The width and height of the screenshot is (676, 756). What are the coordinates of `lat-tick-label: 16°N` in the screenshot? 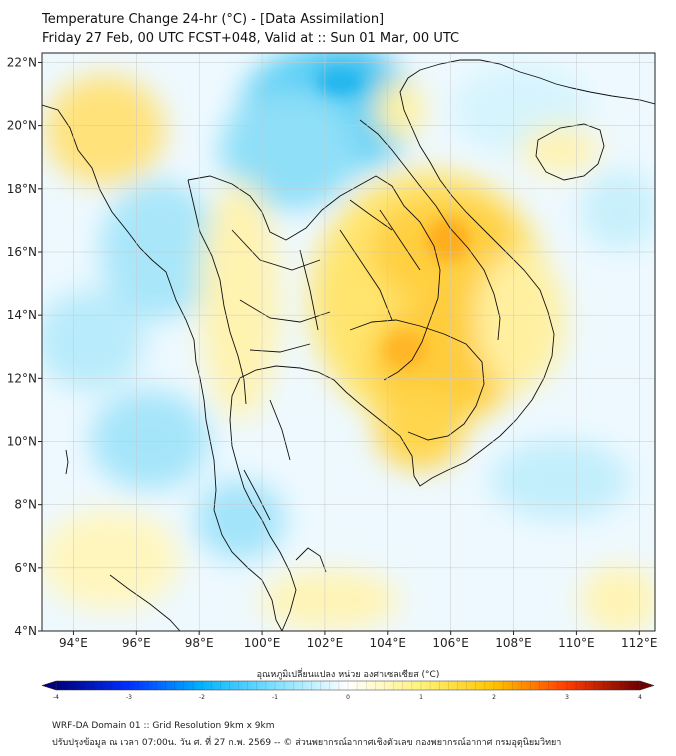 It's located at (22, 252).